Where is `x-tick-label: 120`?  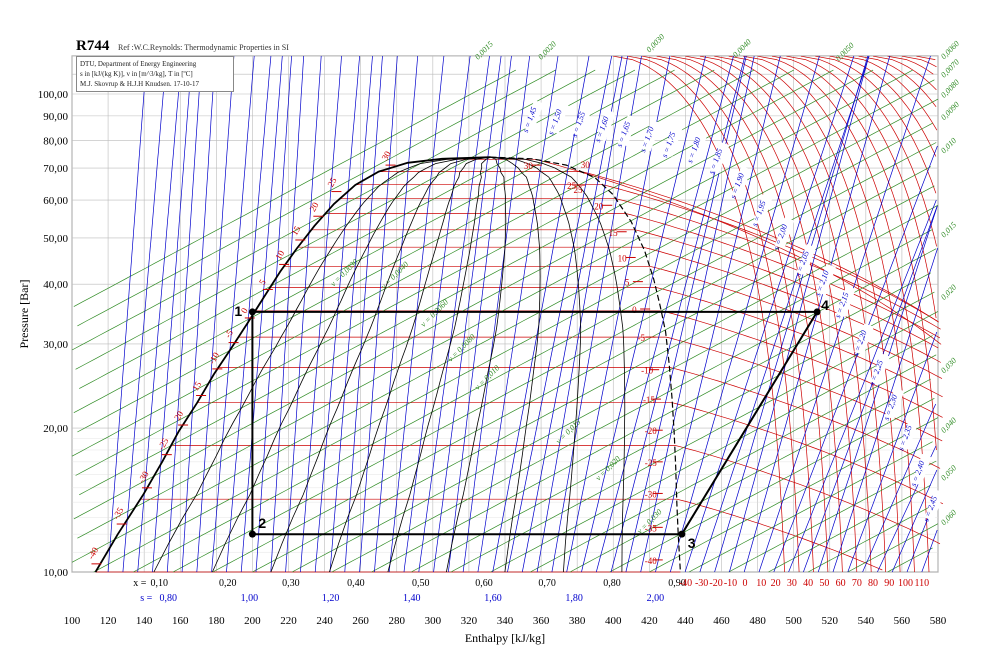 x-tick-label: 120 is located at coordinates (108, 621).